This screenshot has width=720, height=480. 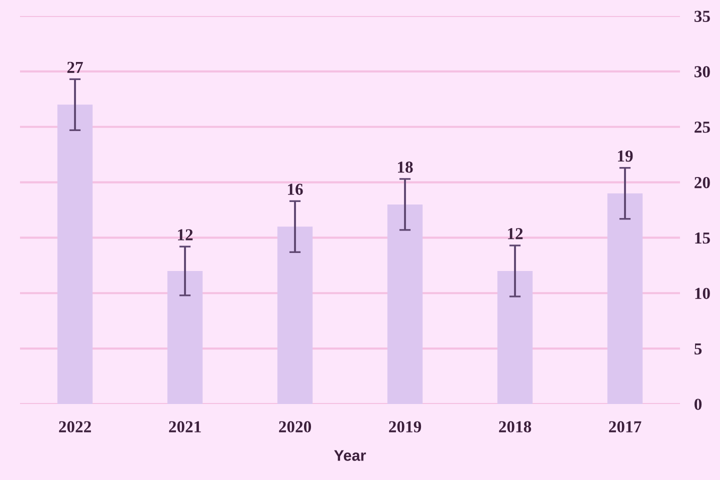 I want to click on data-label: 16, so click(x=295, y=189).